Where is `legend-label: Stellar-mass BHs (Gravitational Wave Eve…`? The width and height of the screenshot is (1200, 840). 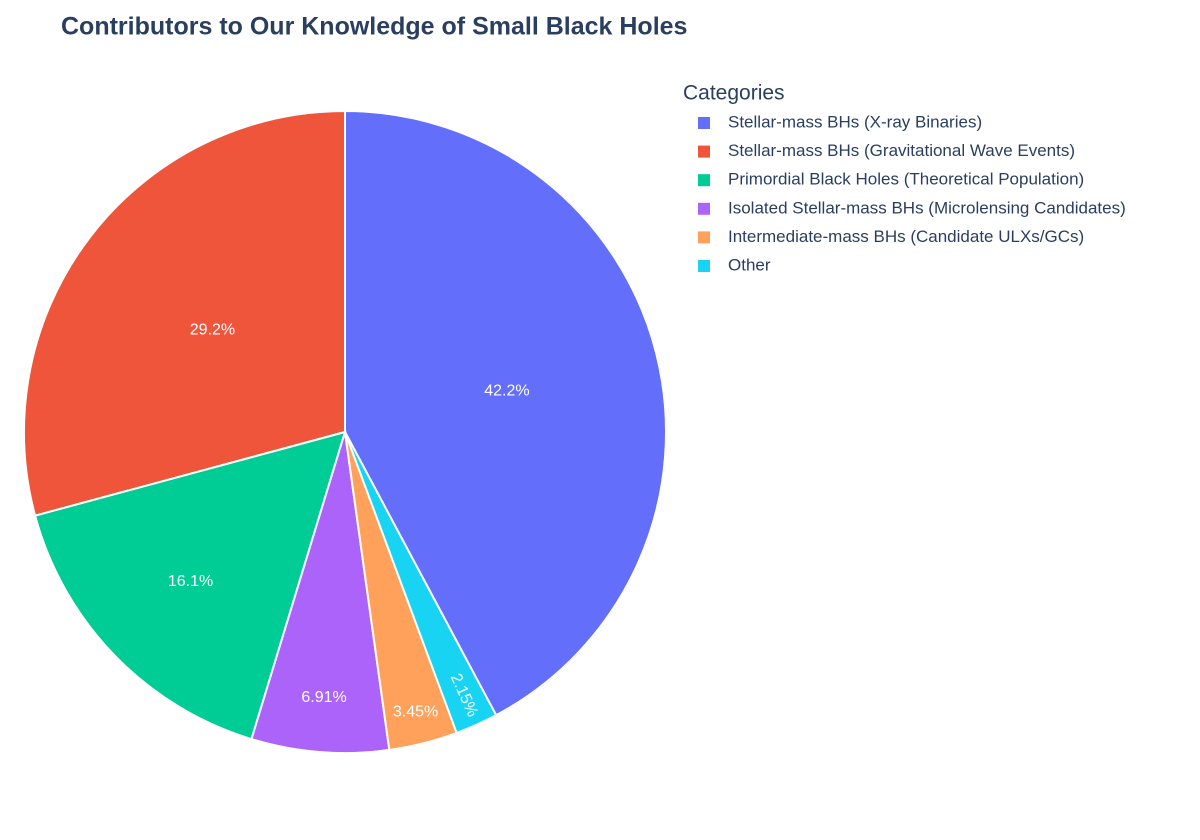 legend-label: Stellar-mass BHs (Gravitational Wave Eve… is located at coordinates (901, 150).